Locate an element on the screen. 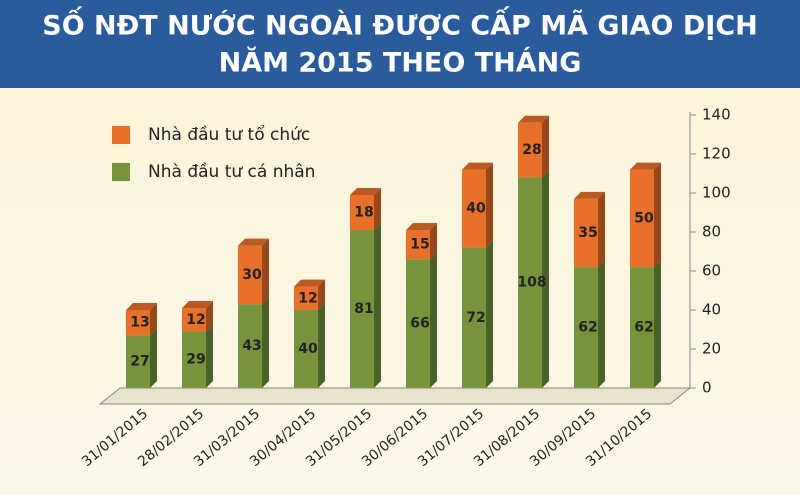  data-label: 30 is located at coordinates (252, 275).